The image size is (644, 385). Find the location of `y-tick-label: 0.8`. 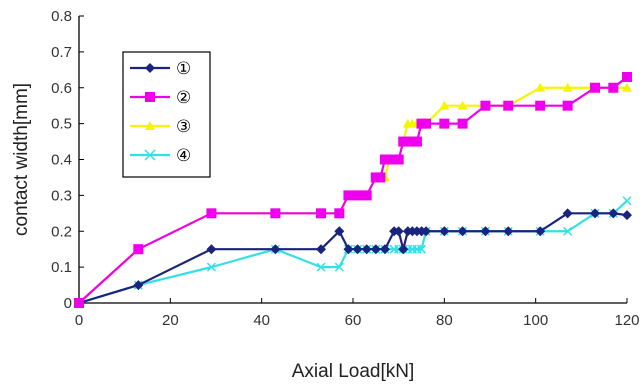

y-tick-label: 0.8 is located at coordinates (61, 16).